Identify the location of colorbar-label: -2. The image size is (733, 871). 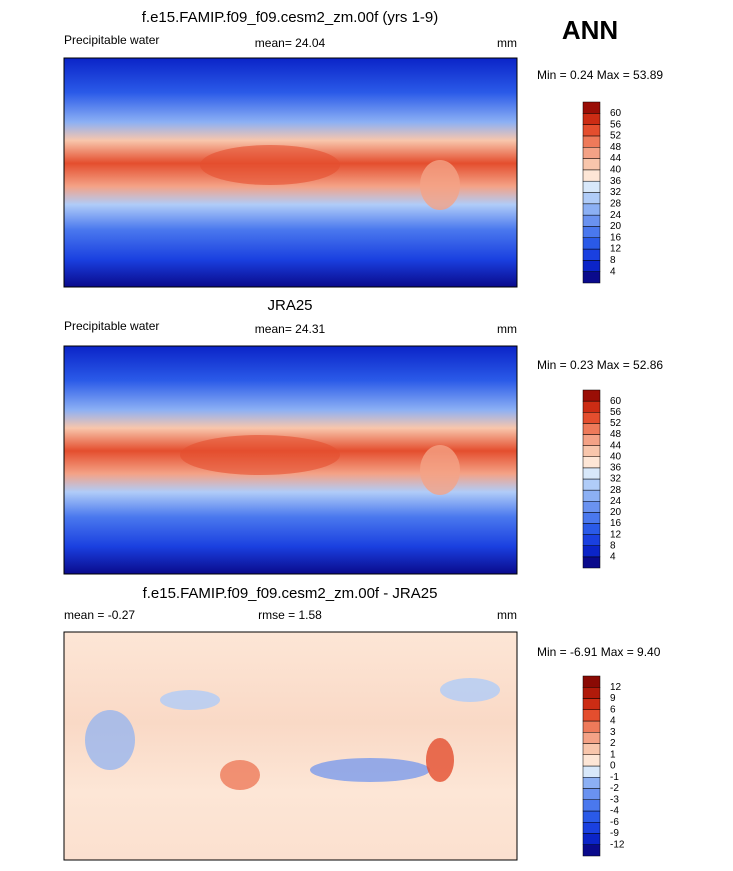
(614, 788).